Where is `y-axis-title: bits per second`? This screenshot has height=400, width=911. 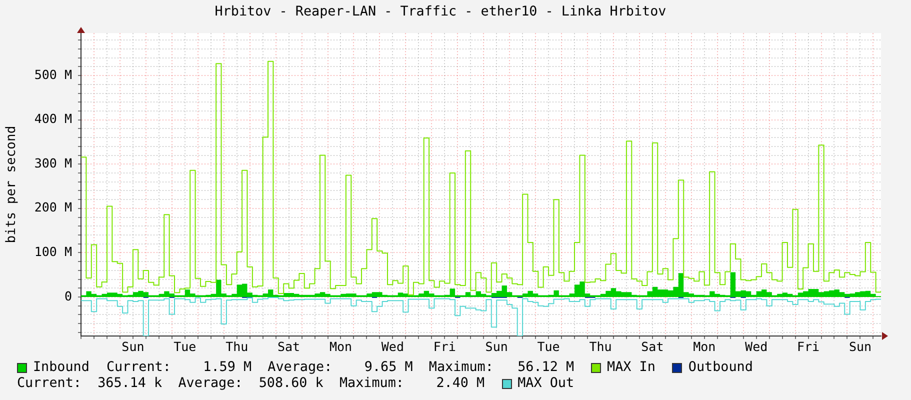 y-axis-title: bits per second is located at coordinates (12, 185).